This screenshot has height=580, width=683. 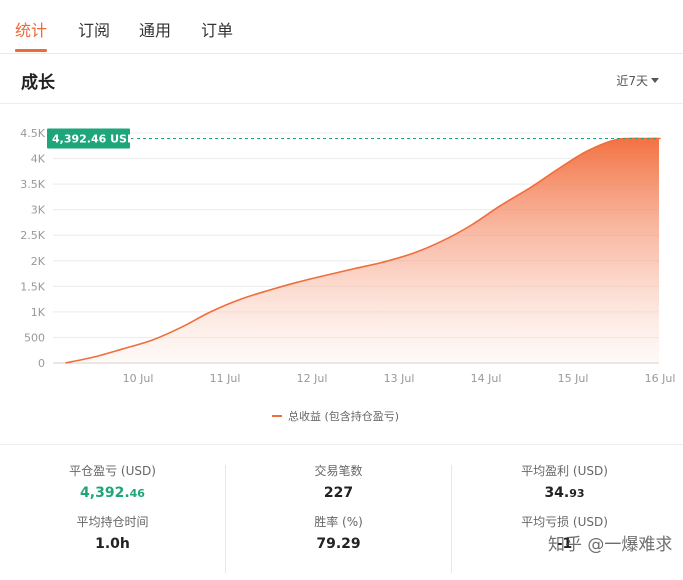 I want to click on chevron-down-icon, so click(x=655, y=80).